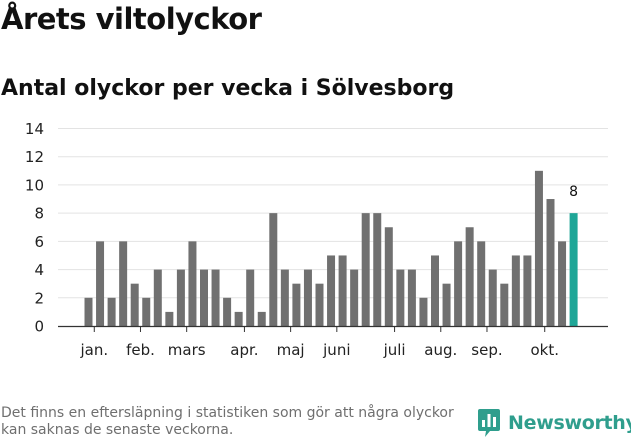  I want to click on x-tick-label: sep., so click(486, 350).